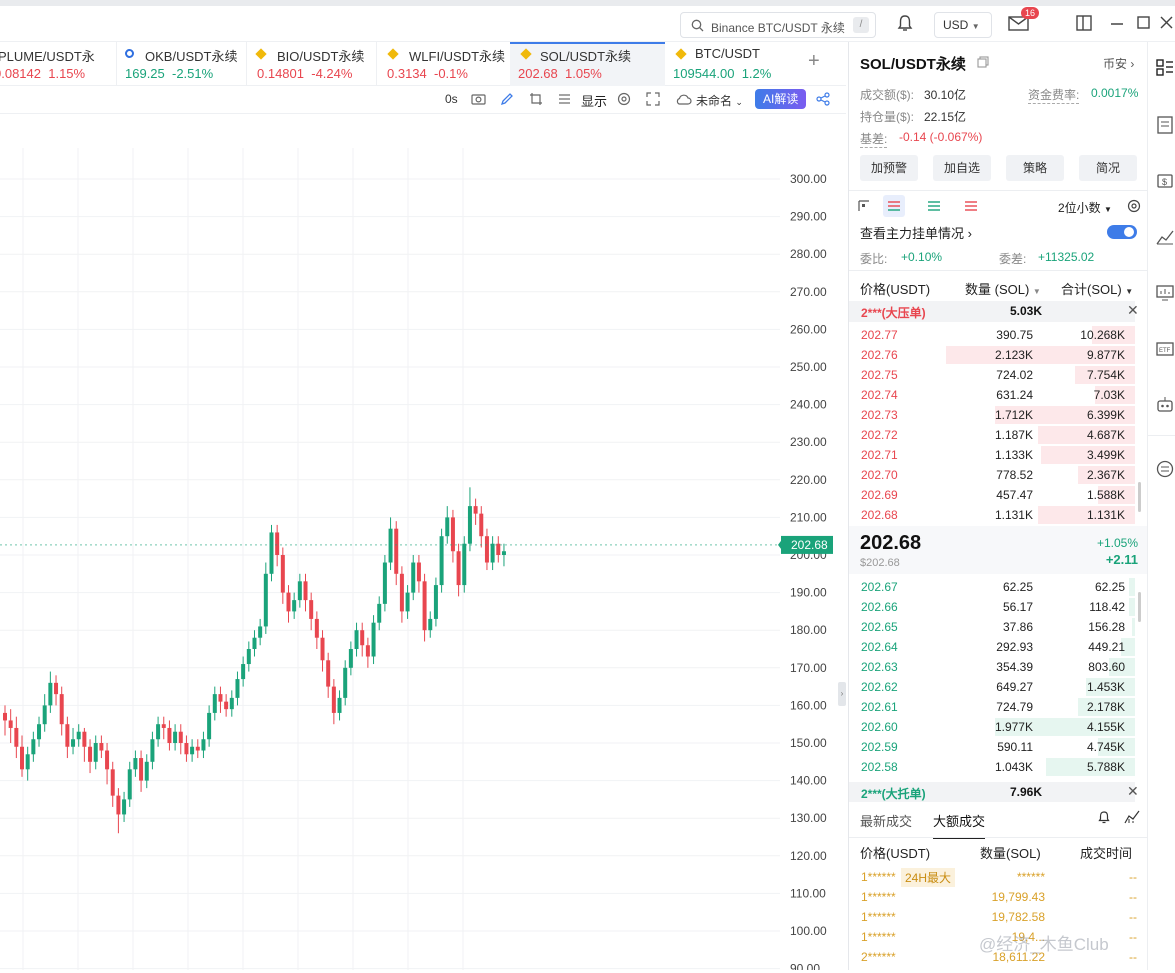 The height and width of the screenshot is (973, 1175). Describe the element at coordinates (451, 99) in the screenshot. I see `interval-label: 0s` at that location.